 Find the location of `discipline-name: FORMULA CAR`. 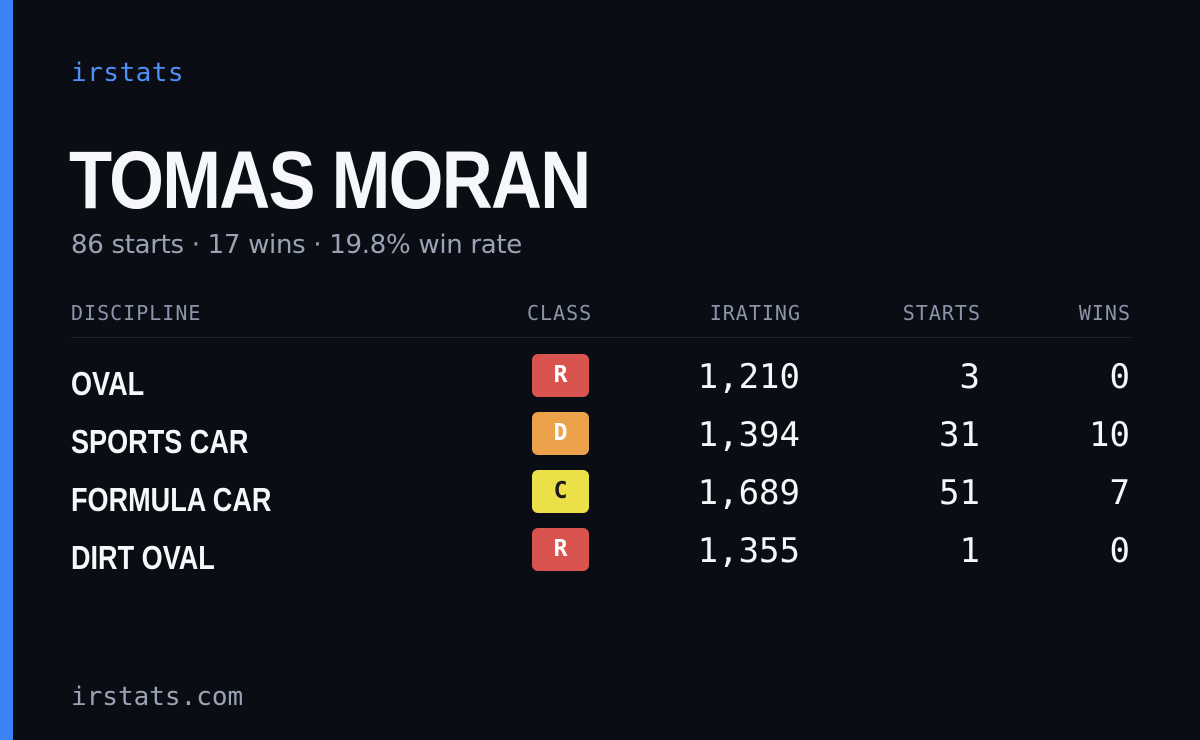

discipline-name: FORMULA CAR is located at coordinates (171, 499).